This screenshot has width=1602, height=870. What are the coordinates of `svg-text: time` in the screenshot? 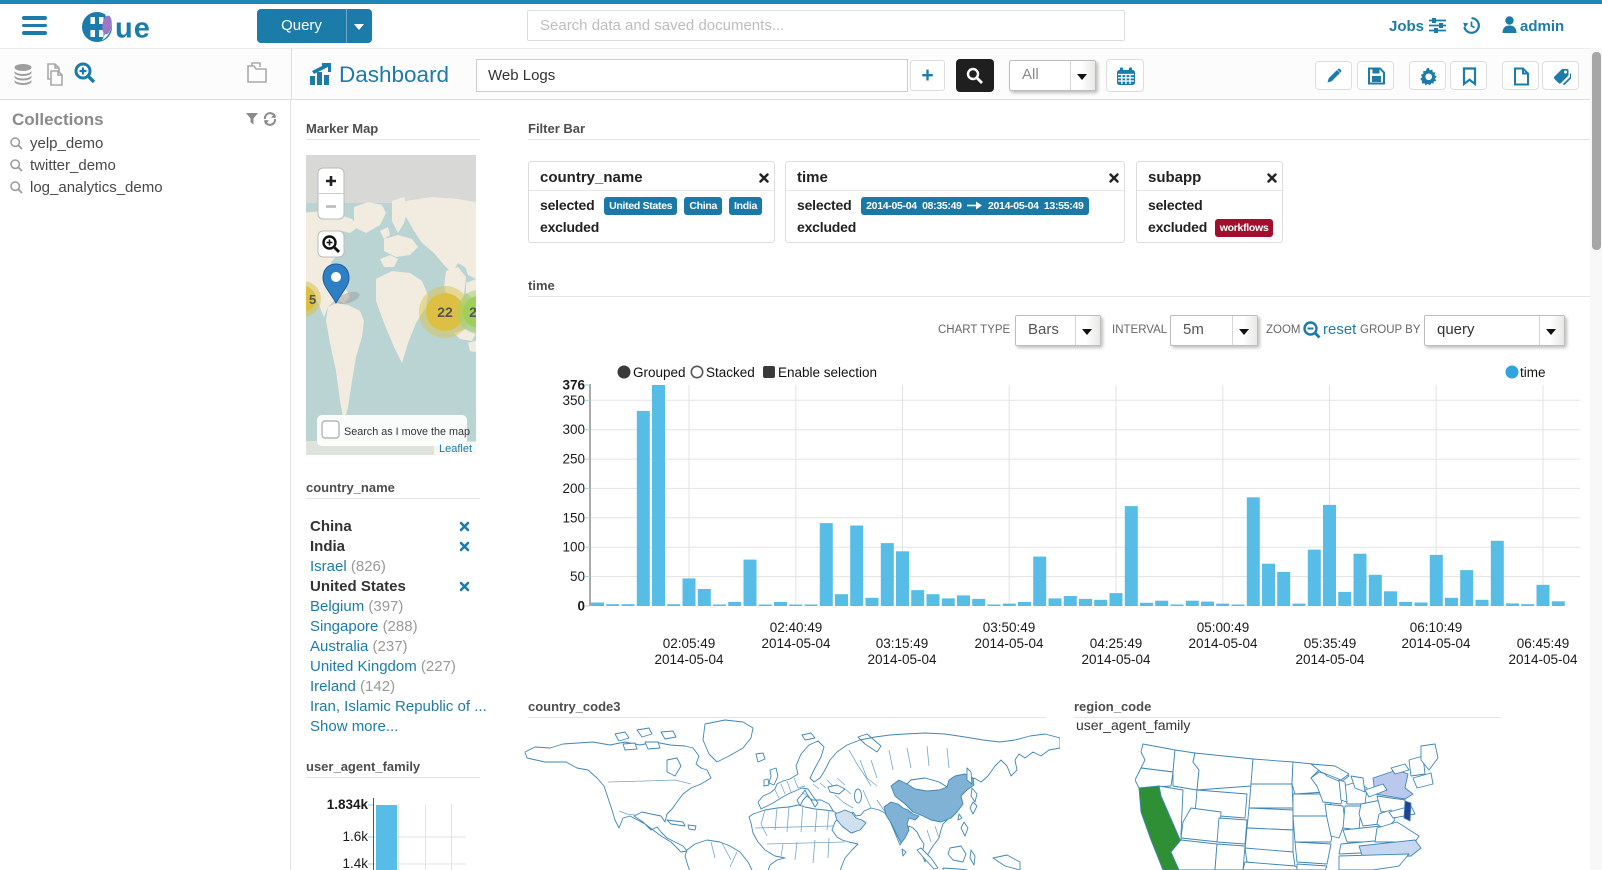 It's located at (1533, 372).